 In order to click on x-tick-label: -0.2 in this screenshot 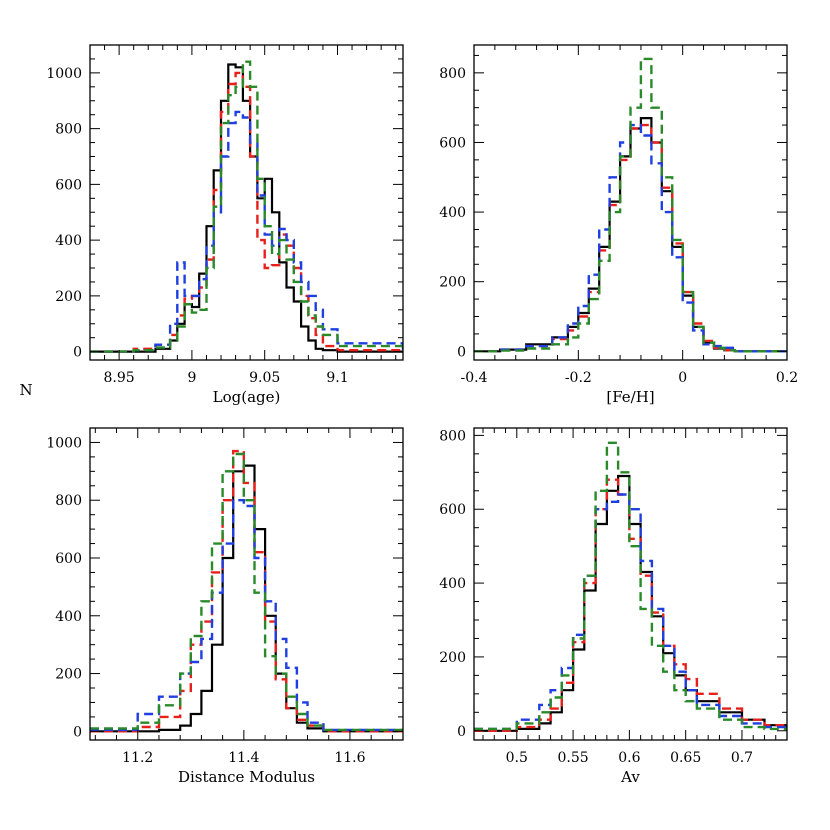, I will do `click(578, 378)`.